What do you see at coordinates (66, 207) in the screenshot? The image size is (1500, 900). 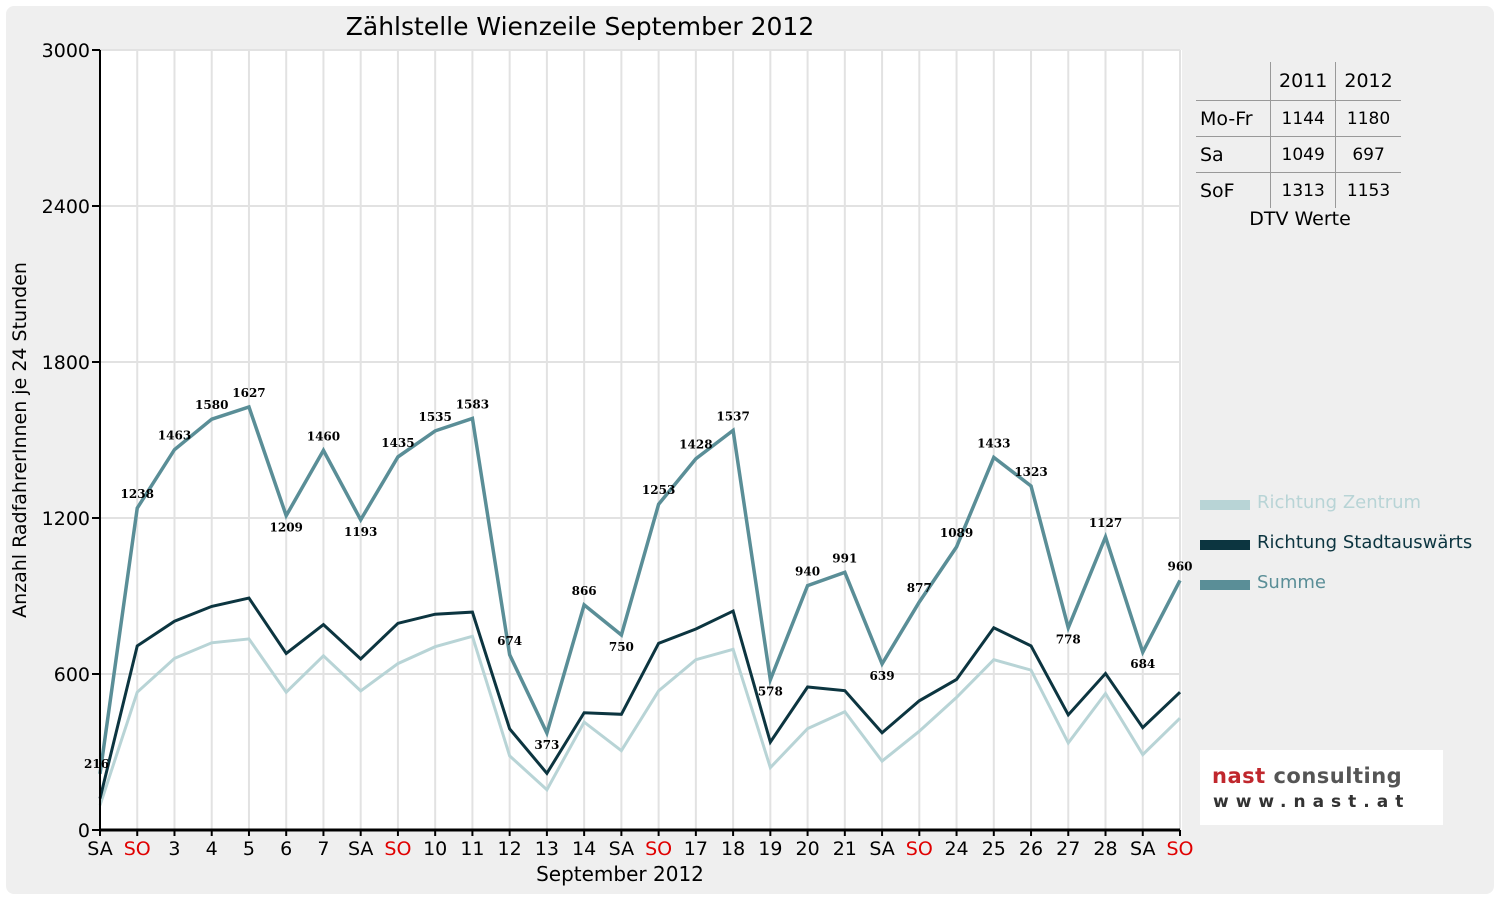 I see `y-tick-label: 2400` at bounding box center [66, 207].